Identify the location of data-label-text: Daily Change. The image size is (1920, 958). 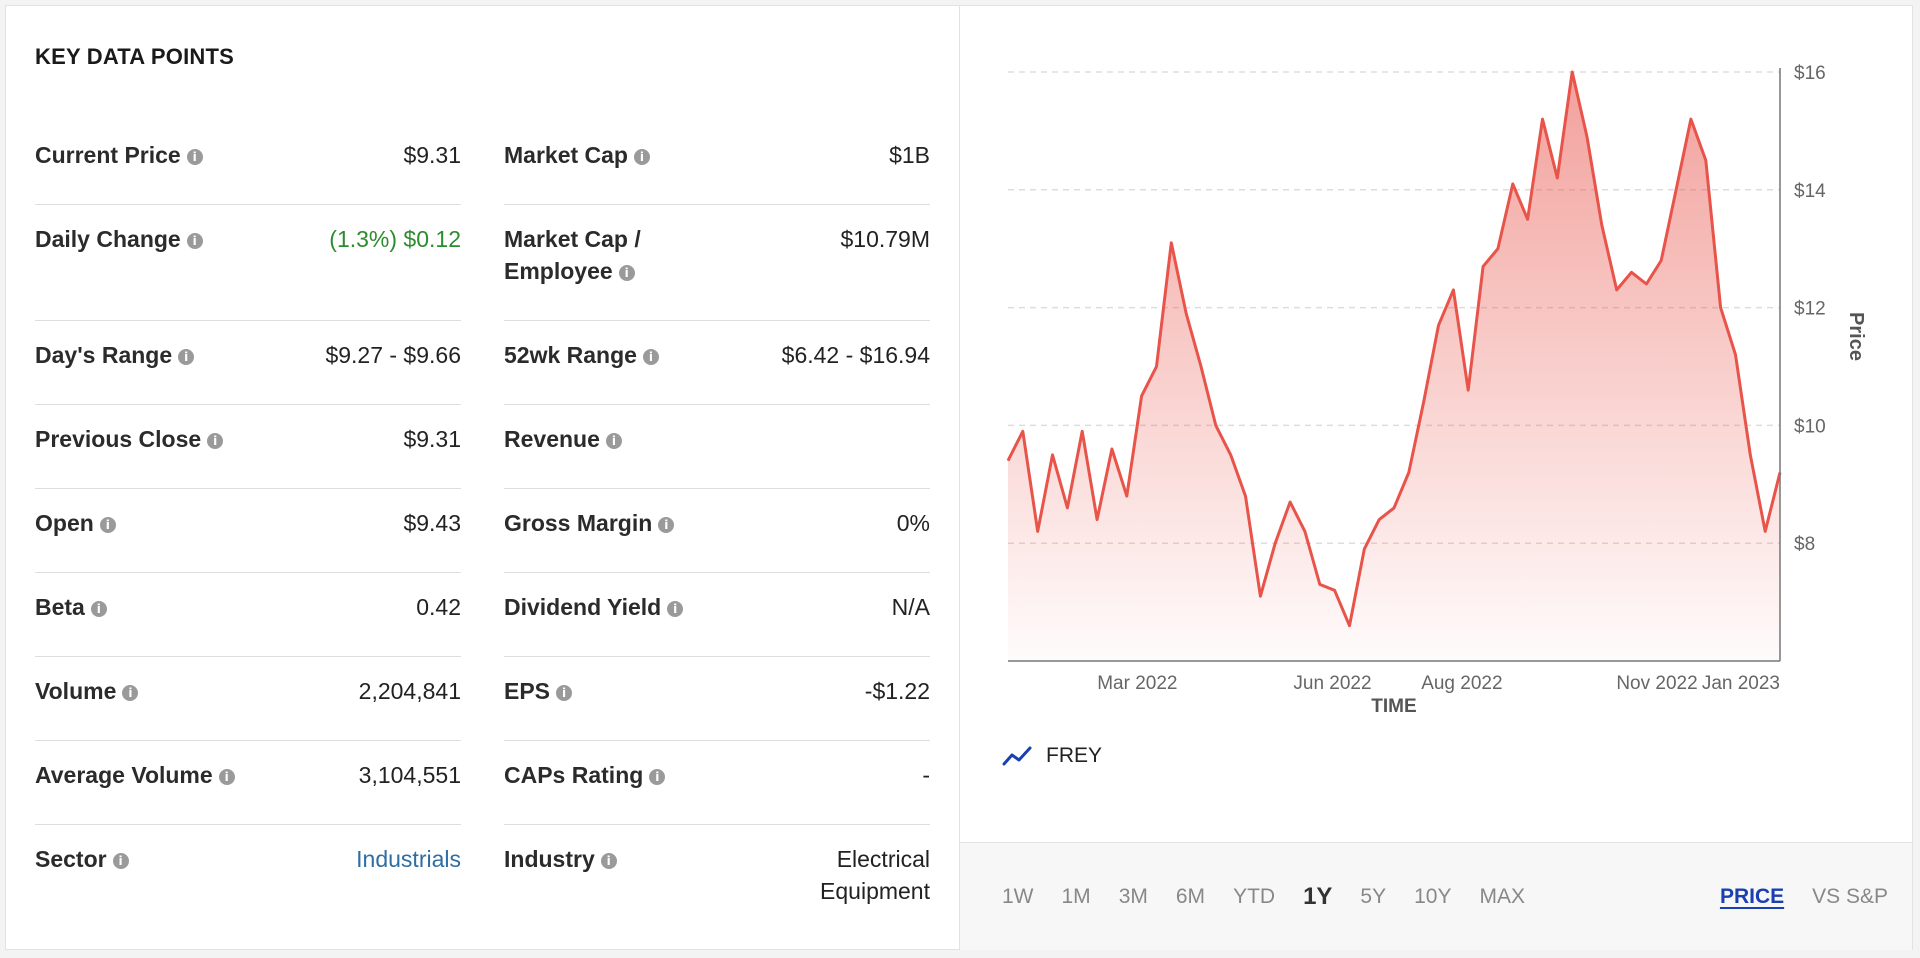
(108, 239).